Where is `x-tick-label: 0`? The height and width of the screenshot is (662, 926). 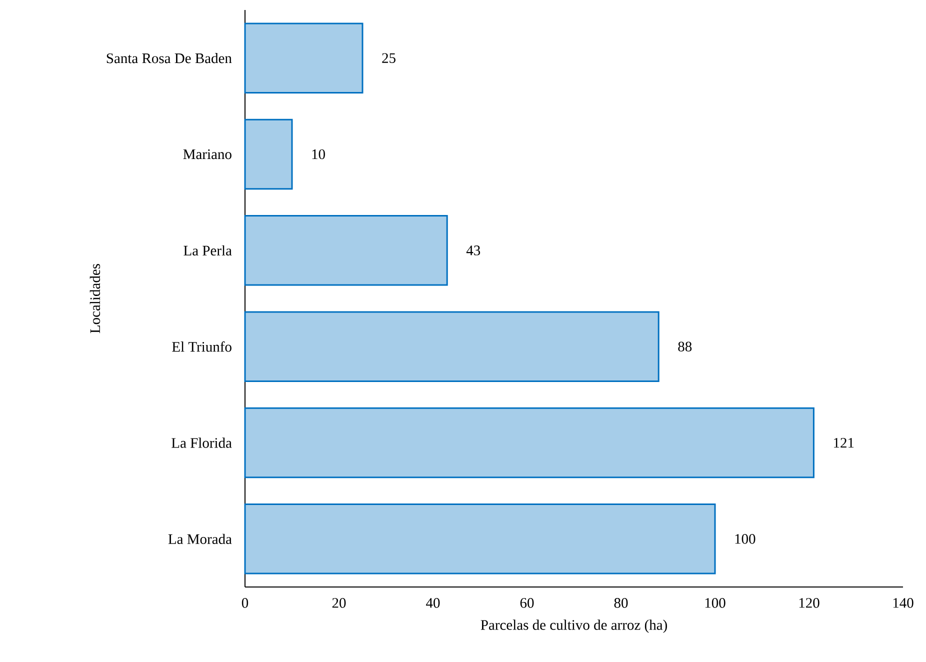 x-tick-label: 0 is located at coordinates (245, 603).